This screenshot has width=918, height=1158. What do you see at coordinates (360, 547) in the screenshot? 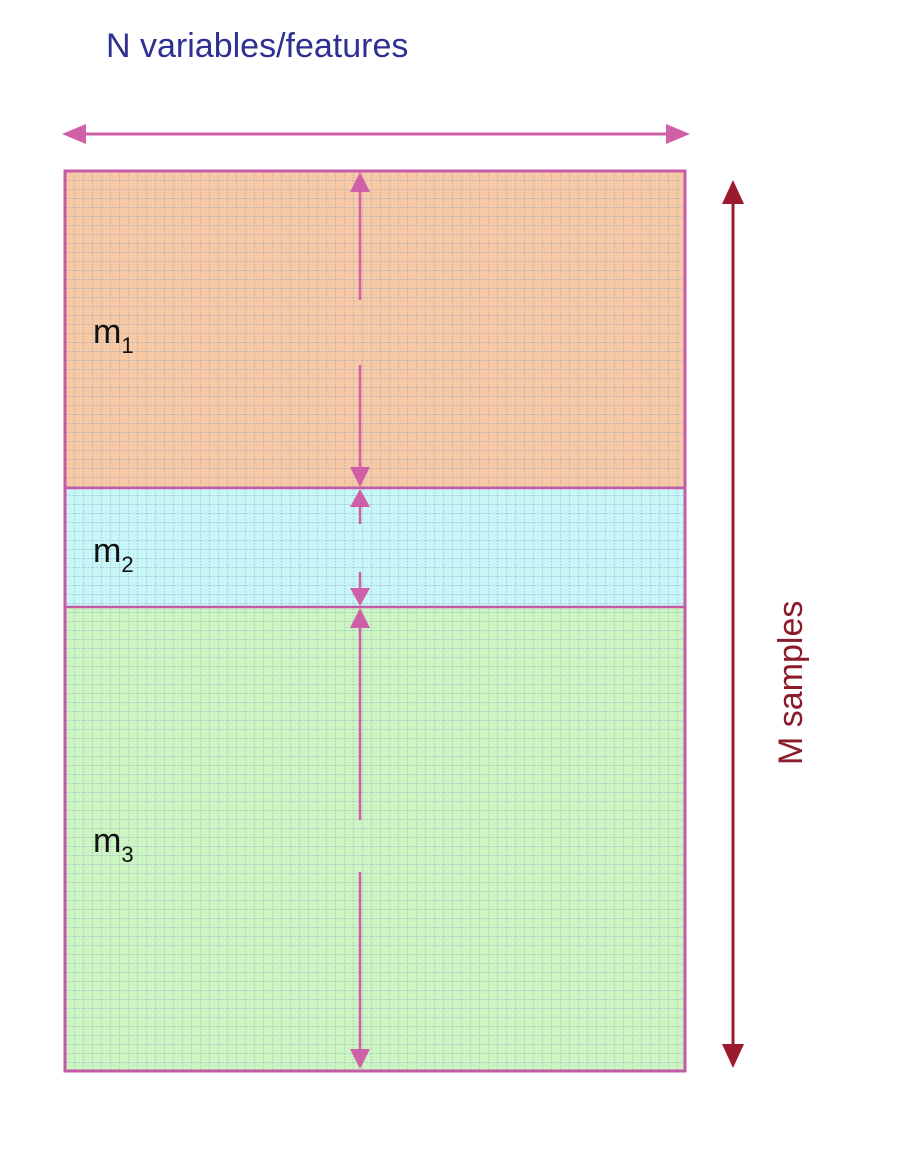
I see `m2-arrow` at bounding box center [360, 547].